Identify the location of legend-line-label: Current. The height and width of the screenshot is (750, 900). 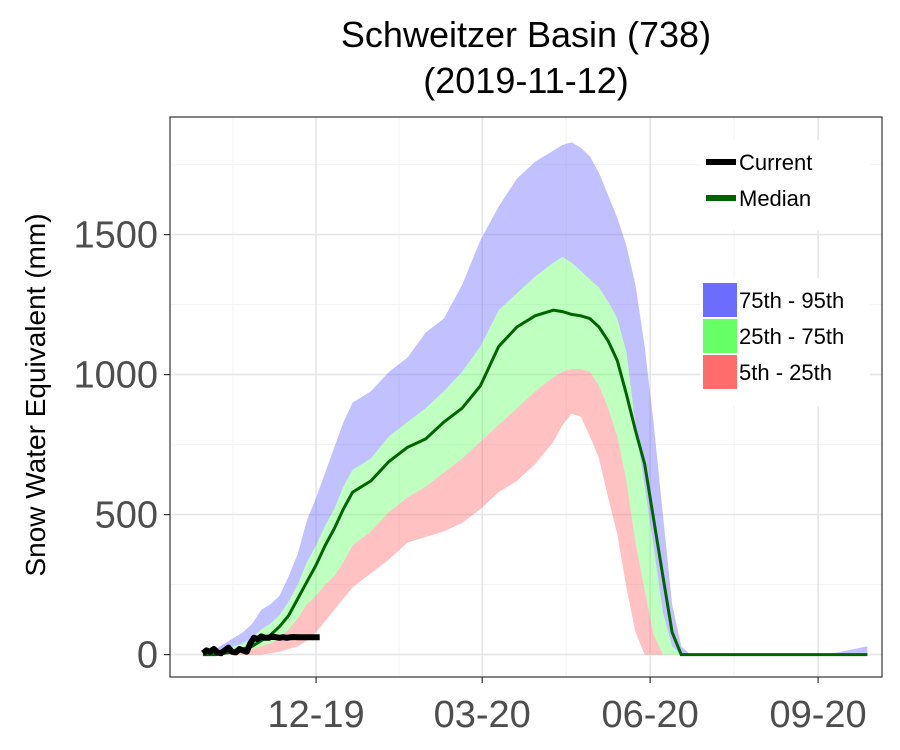
(775, 162).